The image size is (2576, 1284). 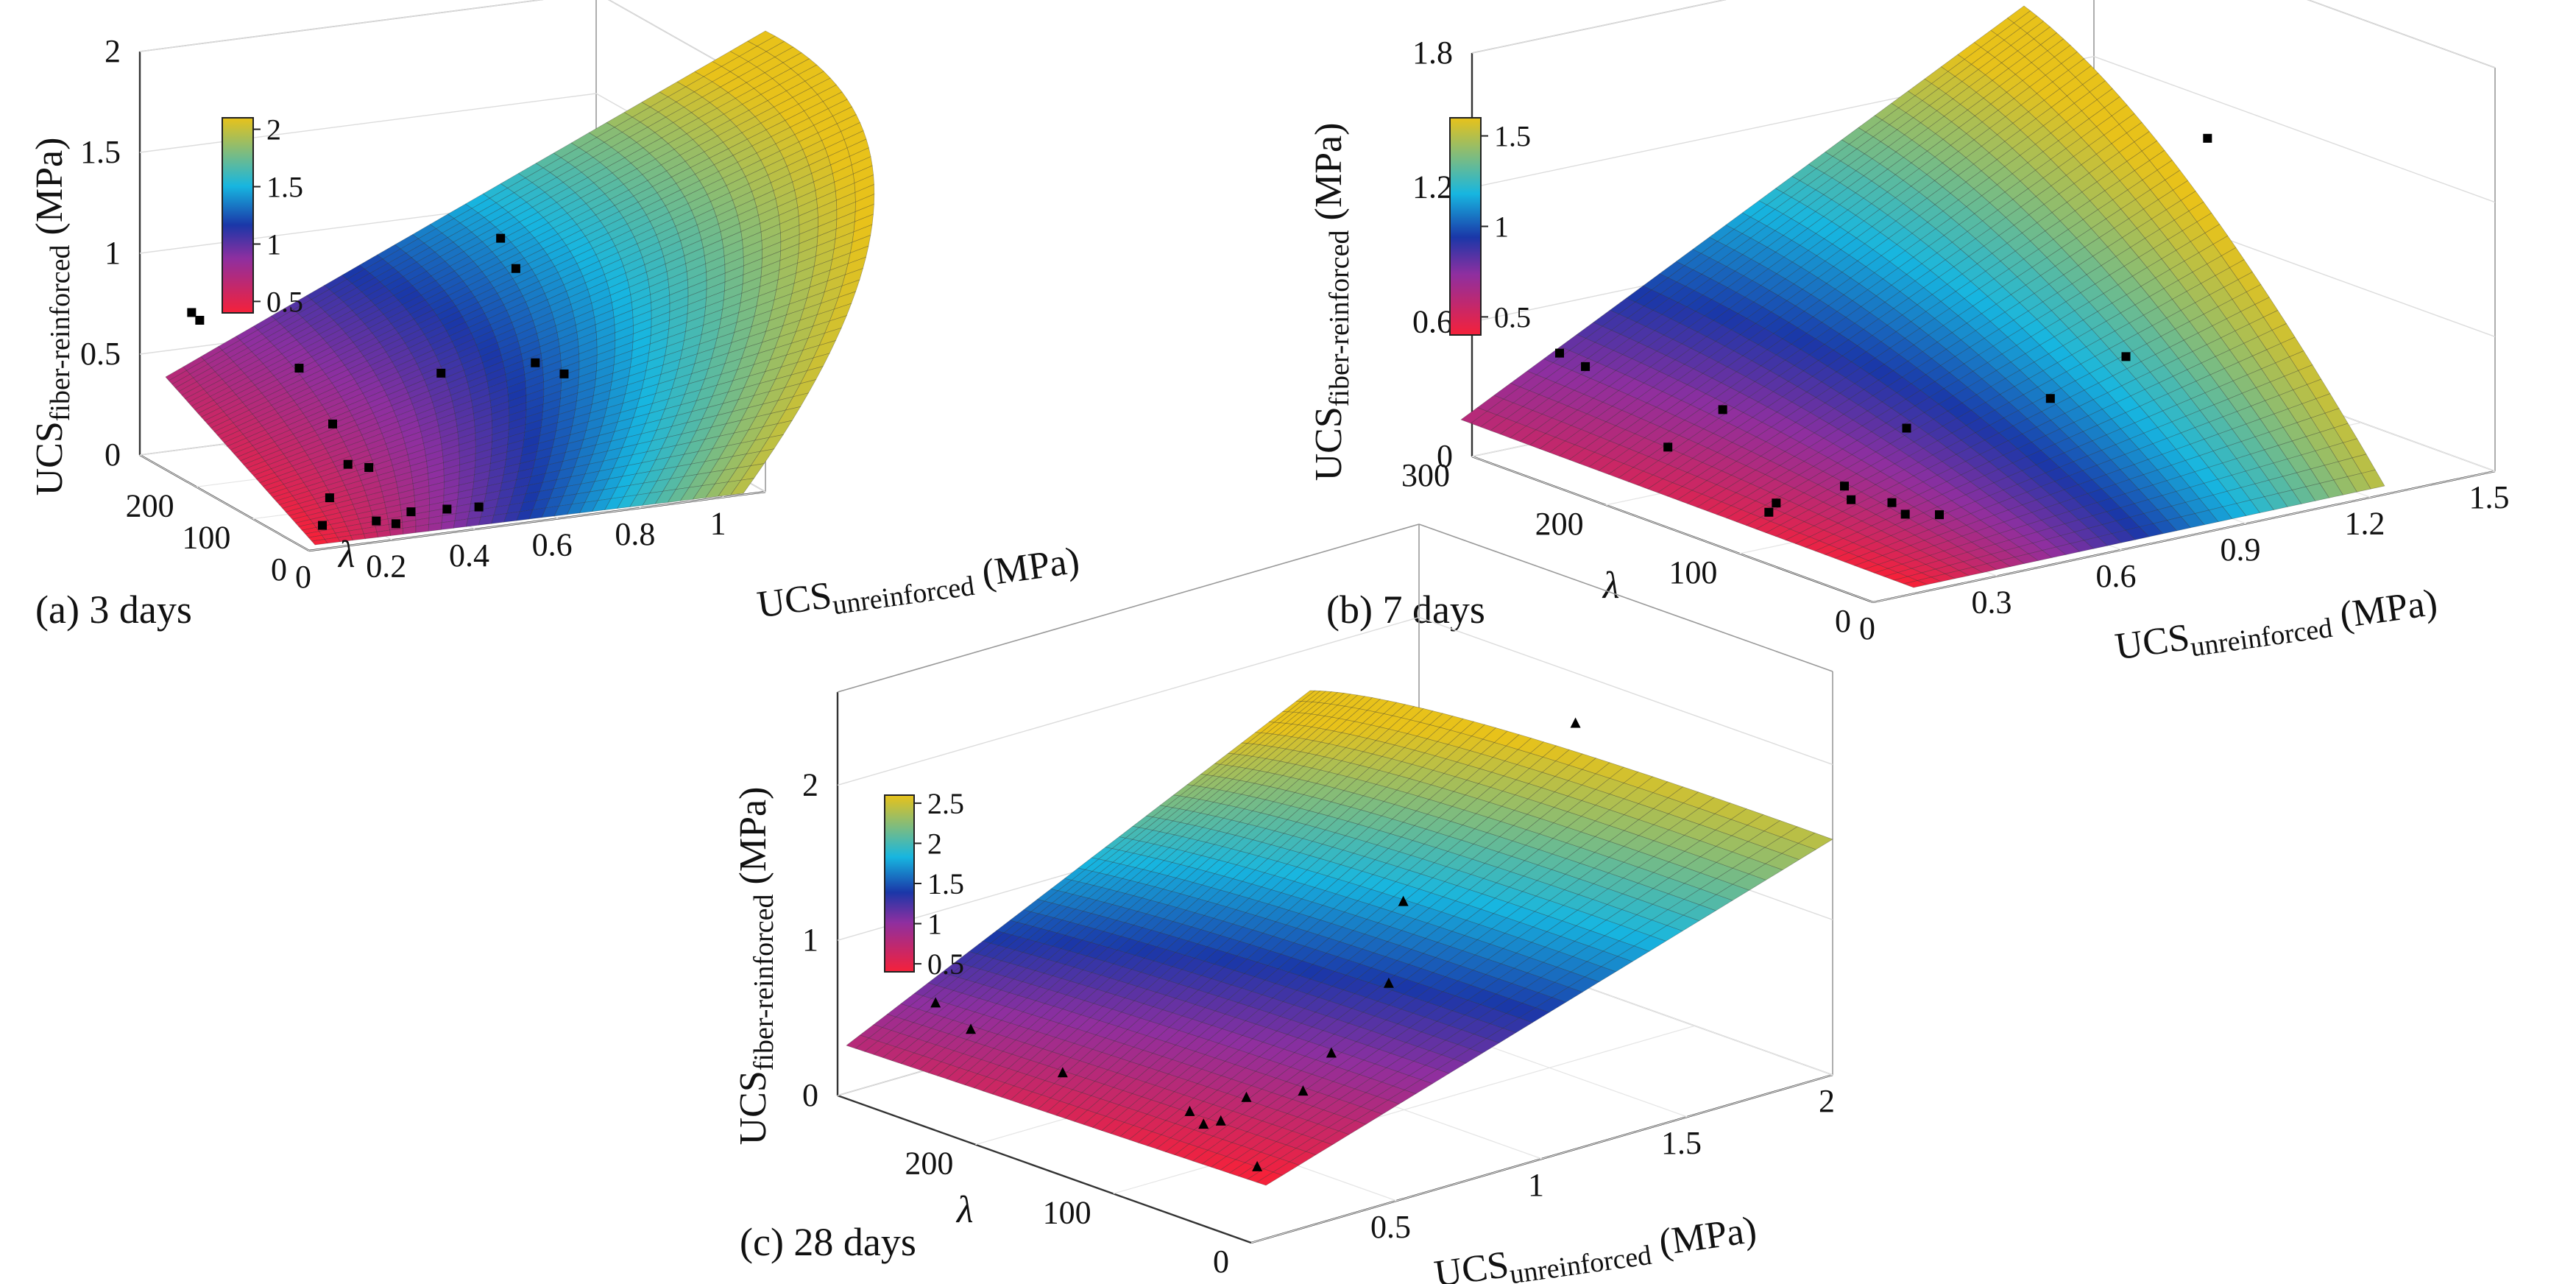 What do you see at coordinates (934, 843) in the screenshot?
I see `colorbar-tick-label: 2` at bounding box center [934, 843].